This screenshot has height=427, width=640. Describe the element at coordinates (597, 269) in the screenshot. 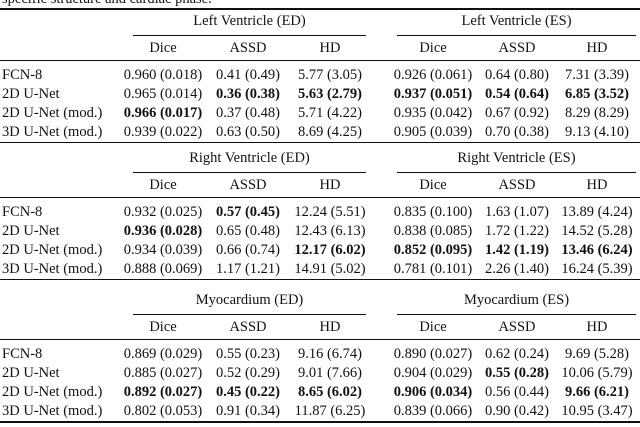

I see `cell: 16.24 (5.39)` at that location.